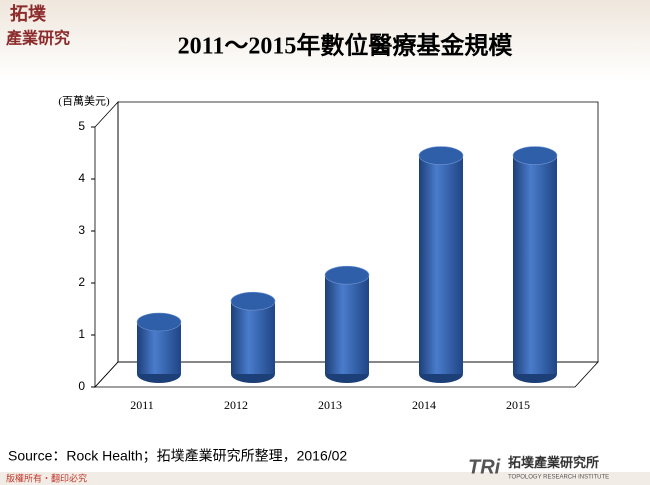 The width and height of the screenshot is (650, 485). Describe the element at coordinates (81, 334) in the screenshot. I see `y-tick-label: 1` at that location.